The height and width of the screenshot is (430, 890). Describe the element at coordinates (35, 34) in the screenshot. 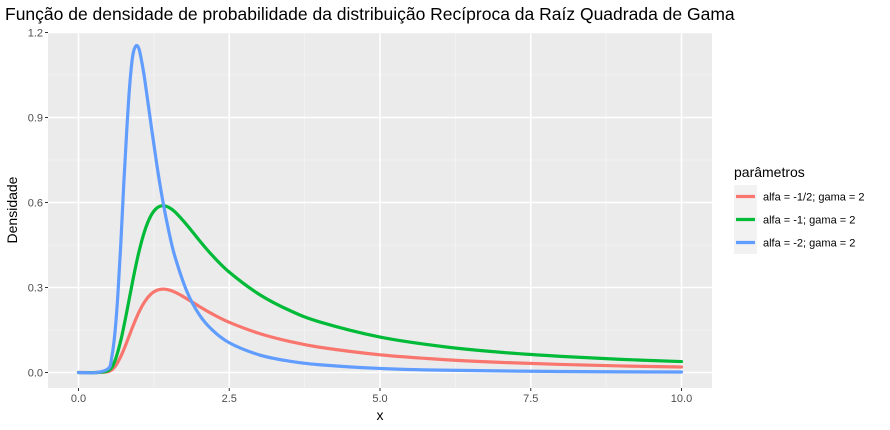

I see `y-tick-label: 1.2` at that location.